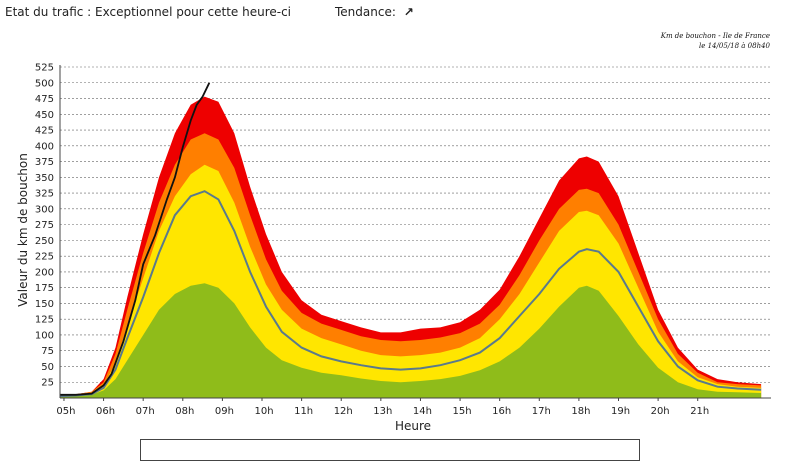  I want to click on x-tick-06h: 06h, so click(105, 411).